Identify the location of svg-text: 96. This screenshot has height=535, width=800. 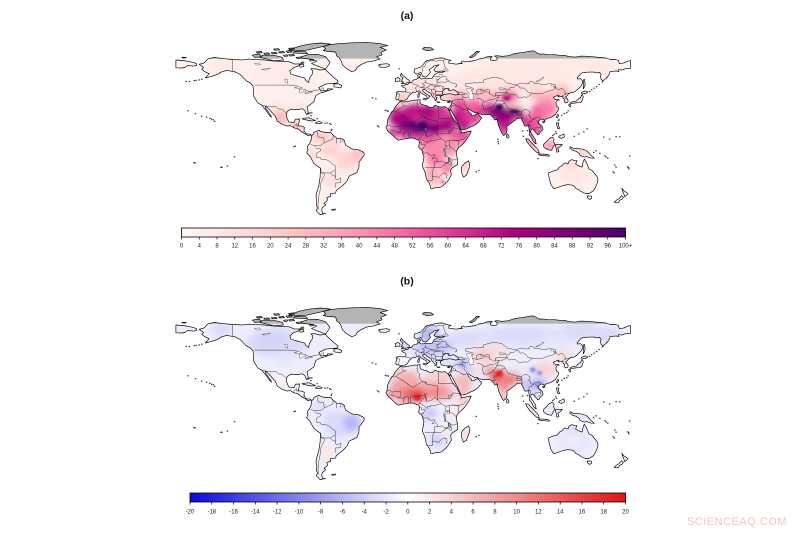
(607, 247).